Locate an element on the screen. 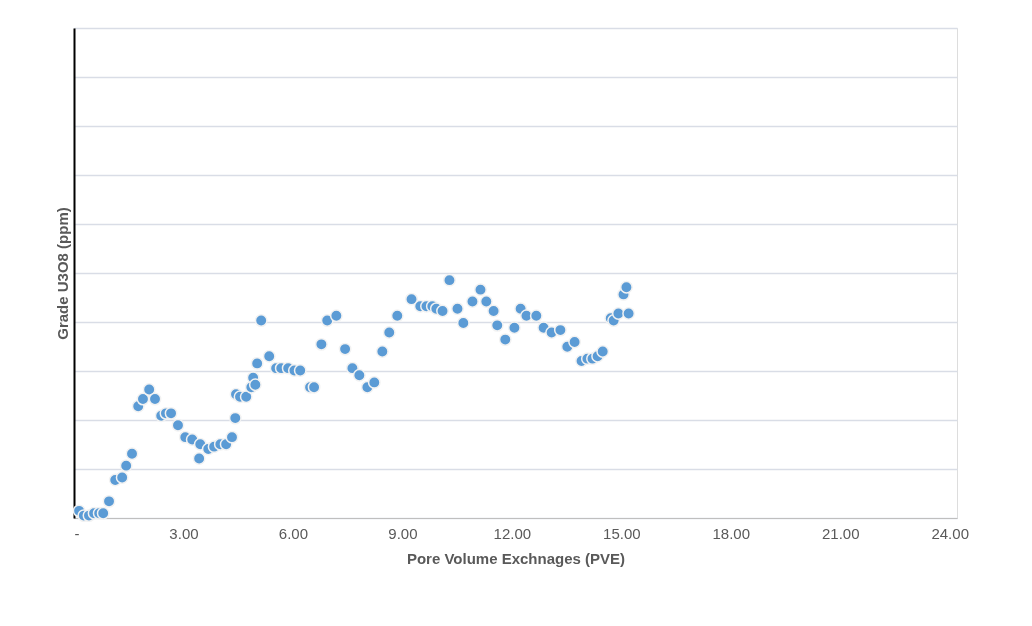  x-tick-label: - is located at coordinates (77, 533).